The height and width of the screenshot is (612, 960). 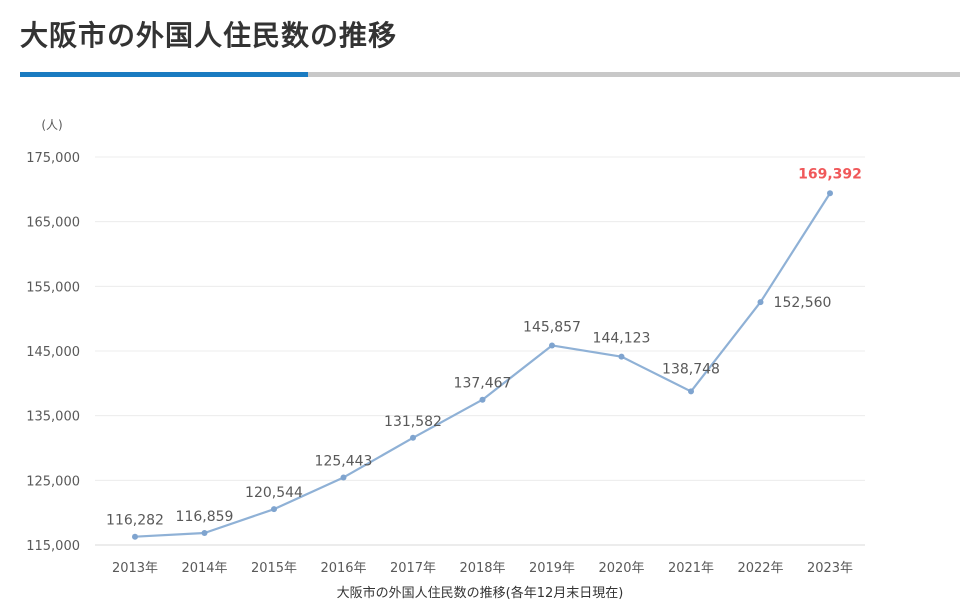 What do you see at coordinates (691, 369) in the screenshot?
I see `data-label: 138,748` at bounding box center [691, 369].